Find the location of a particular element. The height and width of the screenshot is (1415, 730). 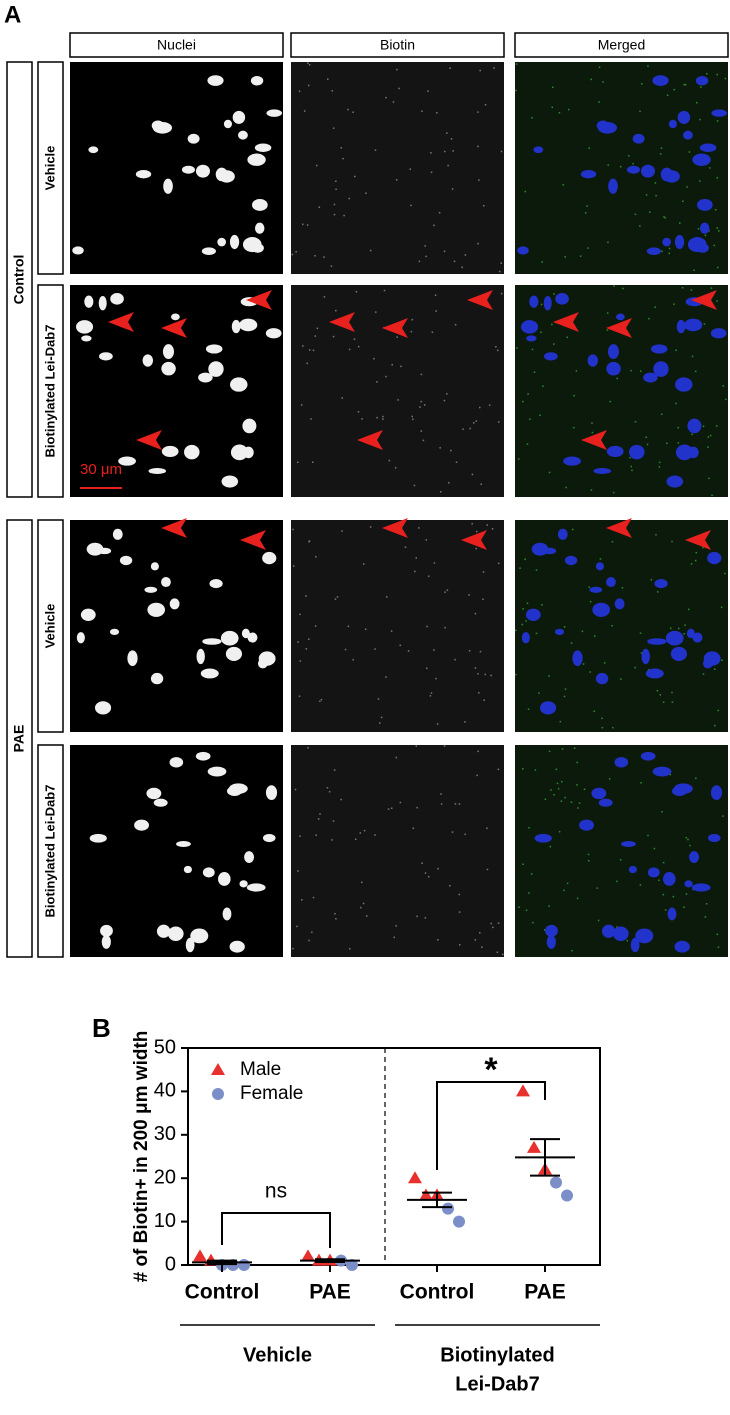

panel-label: B is located at coordinates (101, 1028).